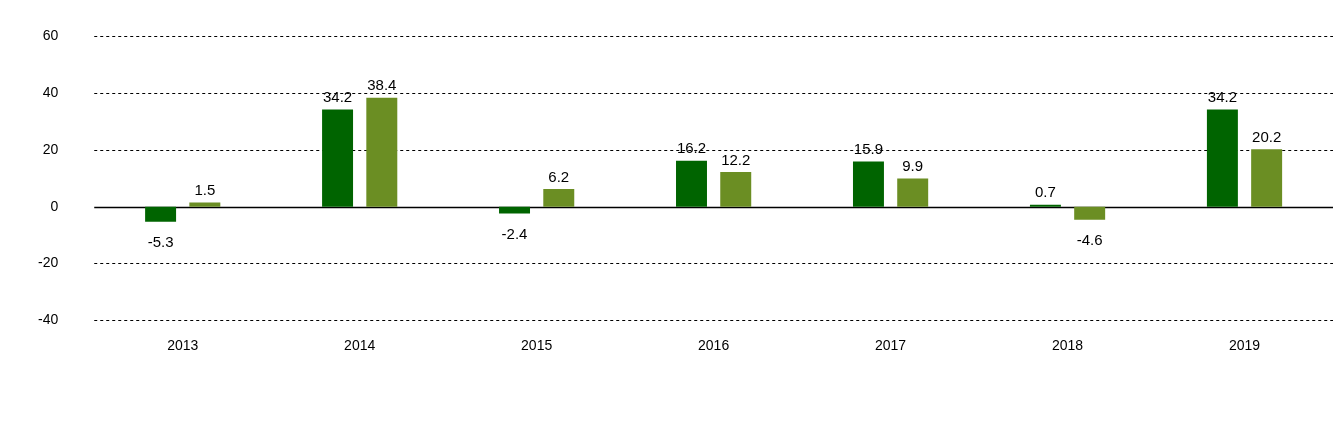 This screenshot has width=1333, height=435. Describe the element at coordinates (1045, 192) in the screenshot. I see `data-label: 0.7` at that location.